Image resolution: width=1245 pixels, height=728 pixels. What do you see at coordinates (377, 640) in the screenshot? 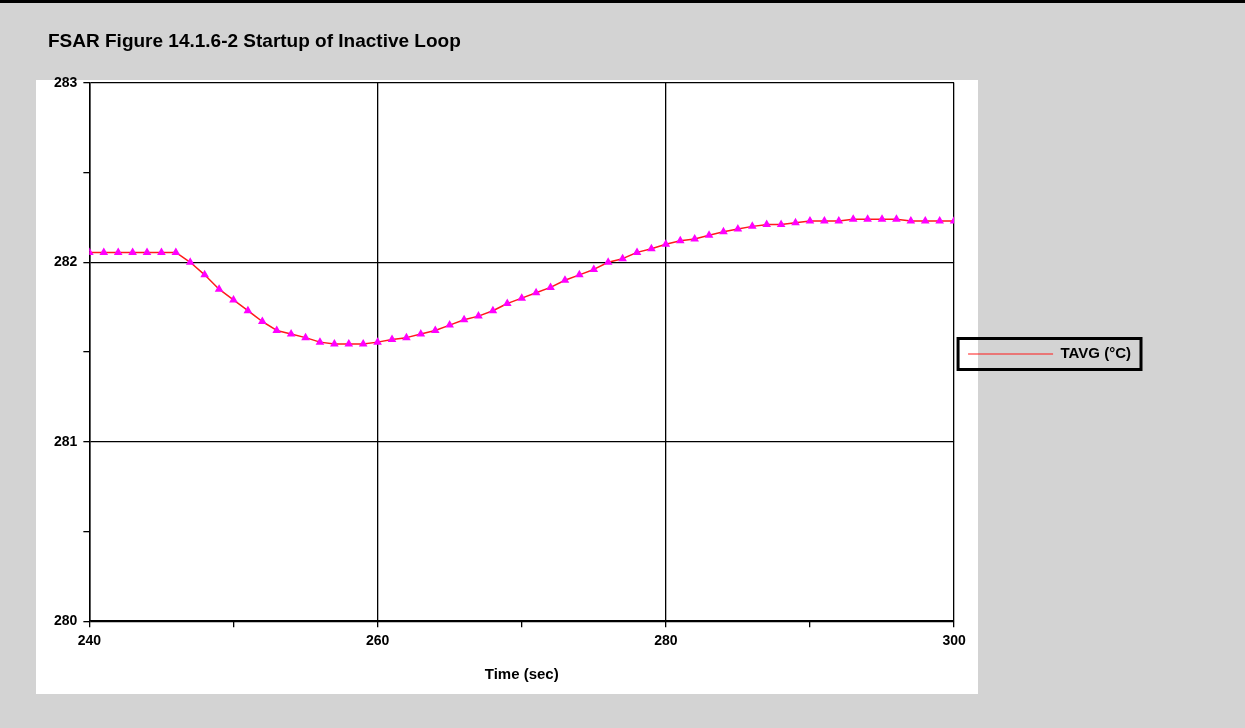
I see `x-tick-label: 260` at bounding box center [377, 640].